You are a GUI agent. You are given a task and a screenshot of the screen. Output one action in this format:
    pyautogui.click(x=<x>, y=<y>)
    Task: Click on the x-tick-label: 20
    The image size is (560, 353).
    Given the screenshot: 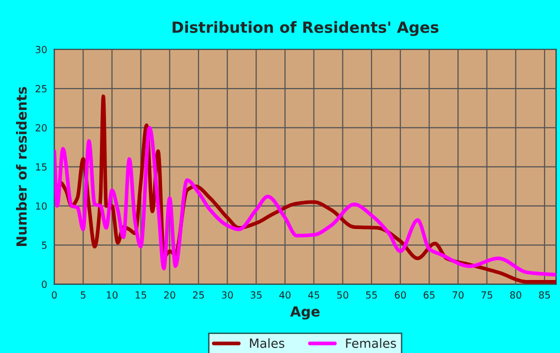 What is the action you would take?
    pyautogui.click(x=170, y=295)
    